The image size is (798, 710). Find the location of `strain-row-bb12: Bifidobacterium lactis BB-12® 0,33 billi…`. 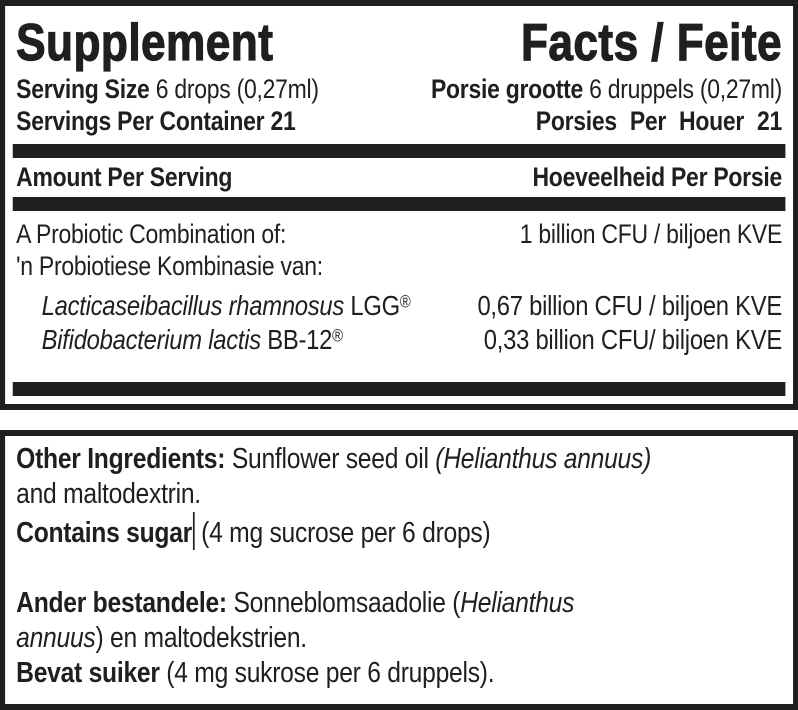

strain-row-bb12: Bifidobacterium lactis BB-12® 0,33 billi… is located at coordinates (399, 340).